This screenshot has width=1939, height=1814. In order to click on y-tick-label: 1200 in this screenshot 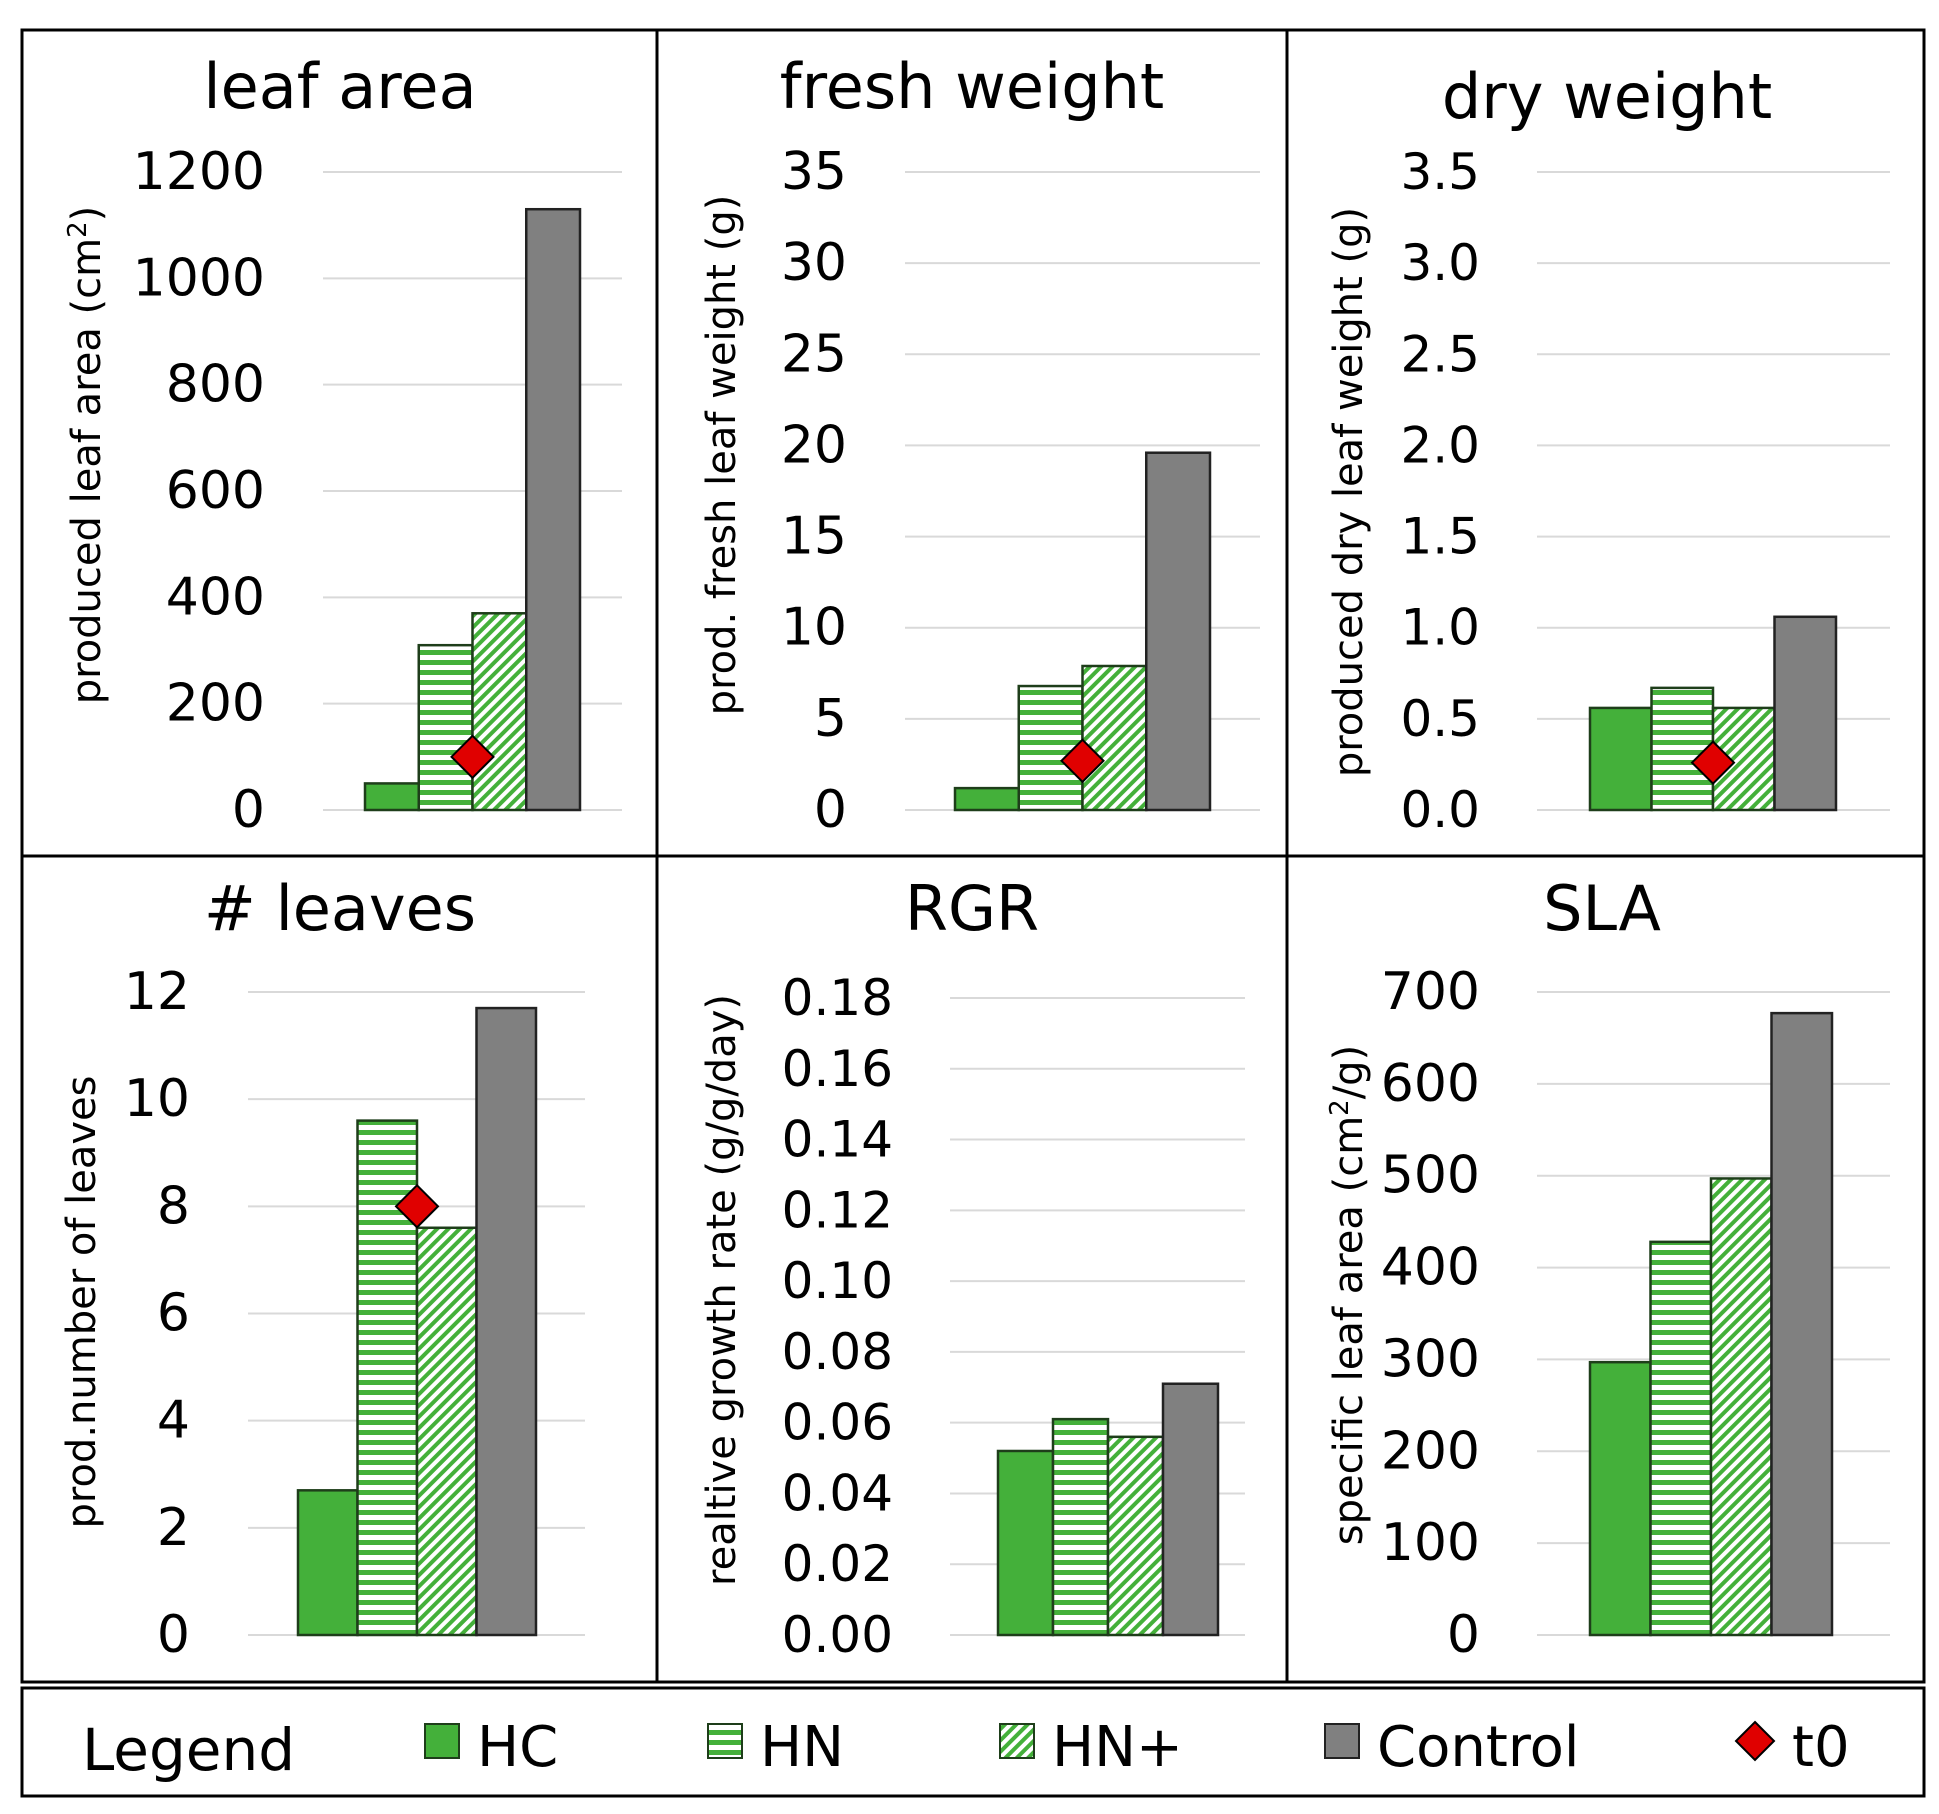, I will do `click(199, 172)`.